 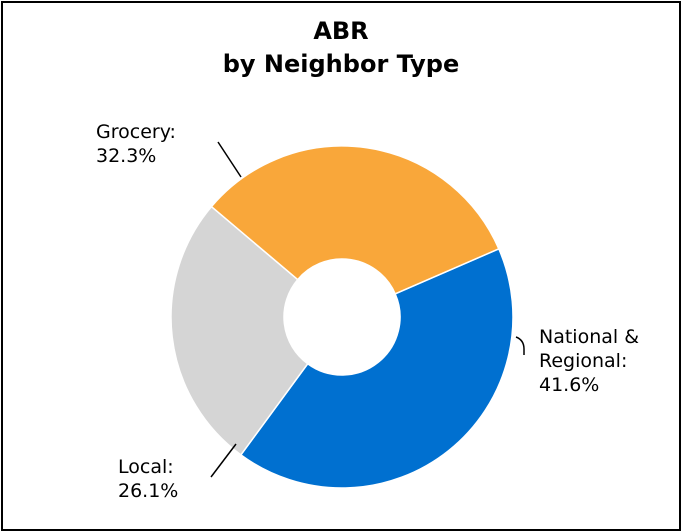 I want to click on slice-grocery, so click(x=355, y=220).